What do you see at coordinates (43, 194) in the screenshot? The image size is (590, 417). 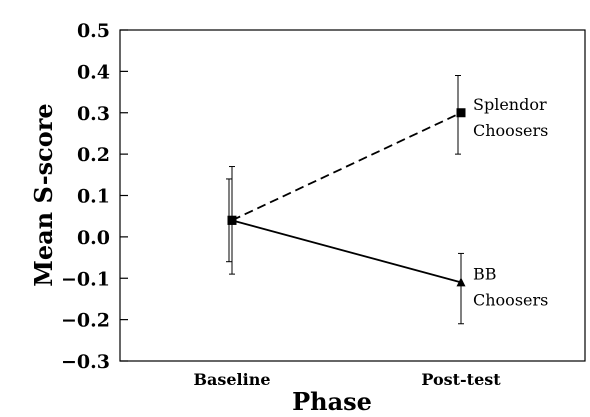 I see `y-axis-title: Mean S-score` at bounding box center [43, 194].